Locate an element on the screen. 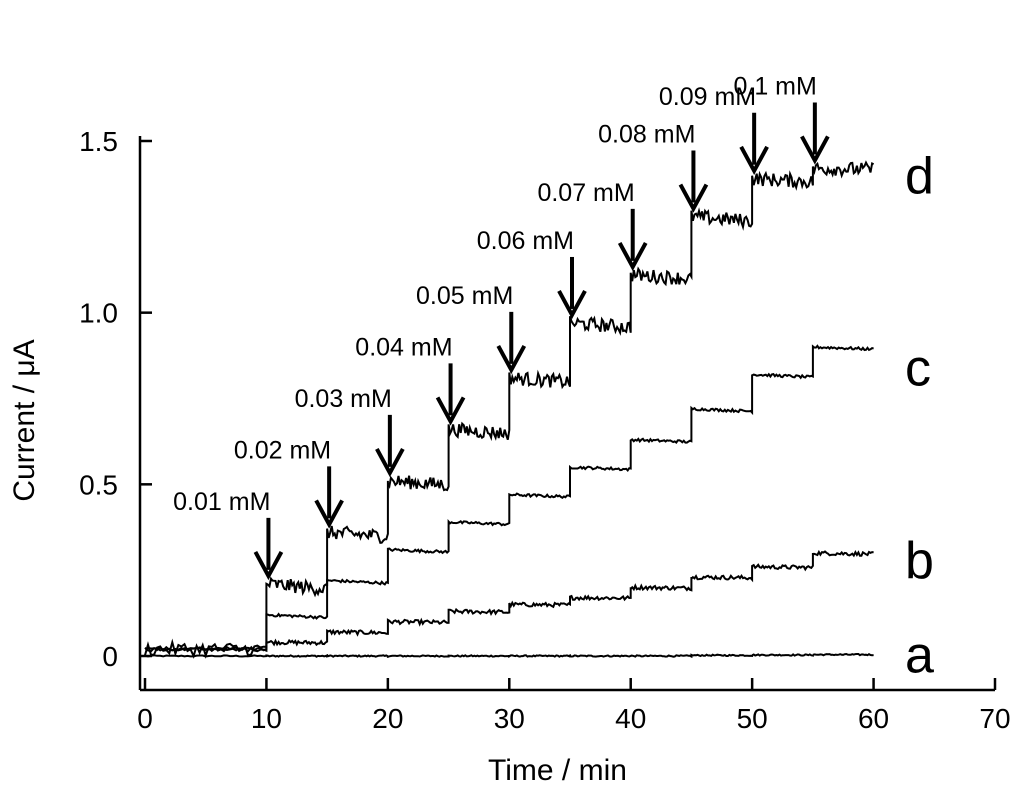 This screenshot has width=1024, height=791. series-label-c: c is located at coordinates (918, 369).